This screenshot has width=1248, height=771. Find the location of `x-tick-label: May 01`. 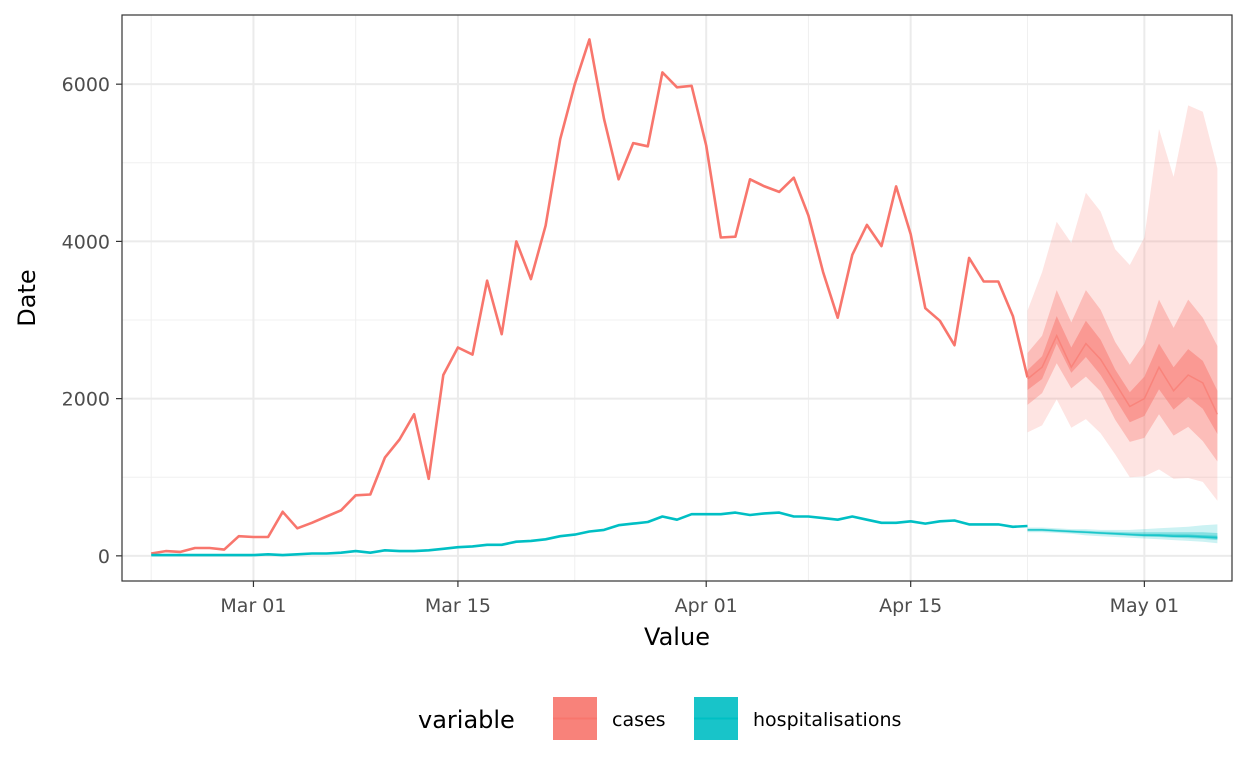

x-tick-label: May 01 is located at coordinates (1145, 606).